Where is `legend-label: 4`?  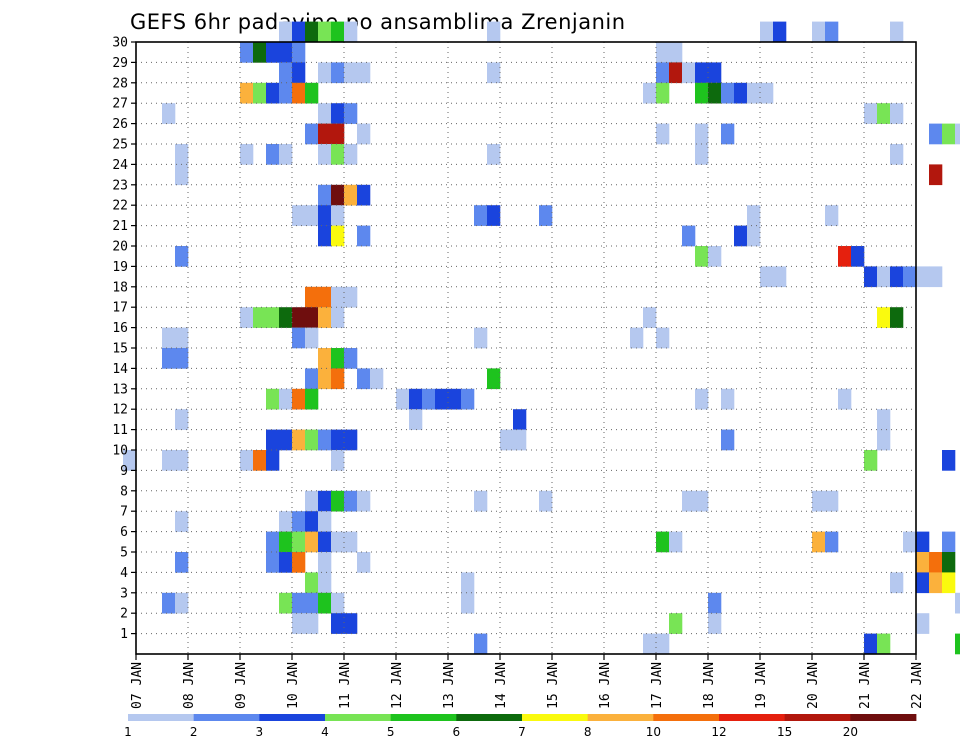
legend-label: 4 is located at coordinates (325, 732).